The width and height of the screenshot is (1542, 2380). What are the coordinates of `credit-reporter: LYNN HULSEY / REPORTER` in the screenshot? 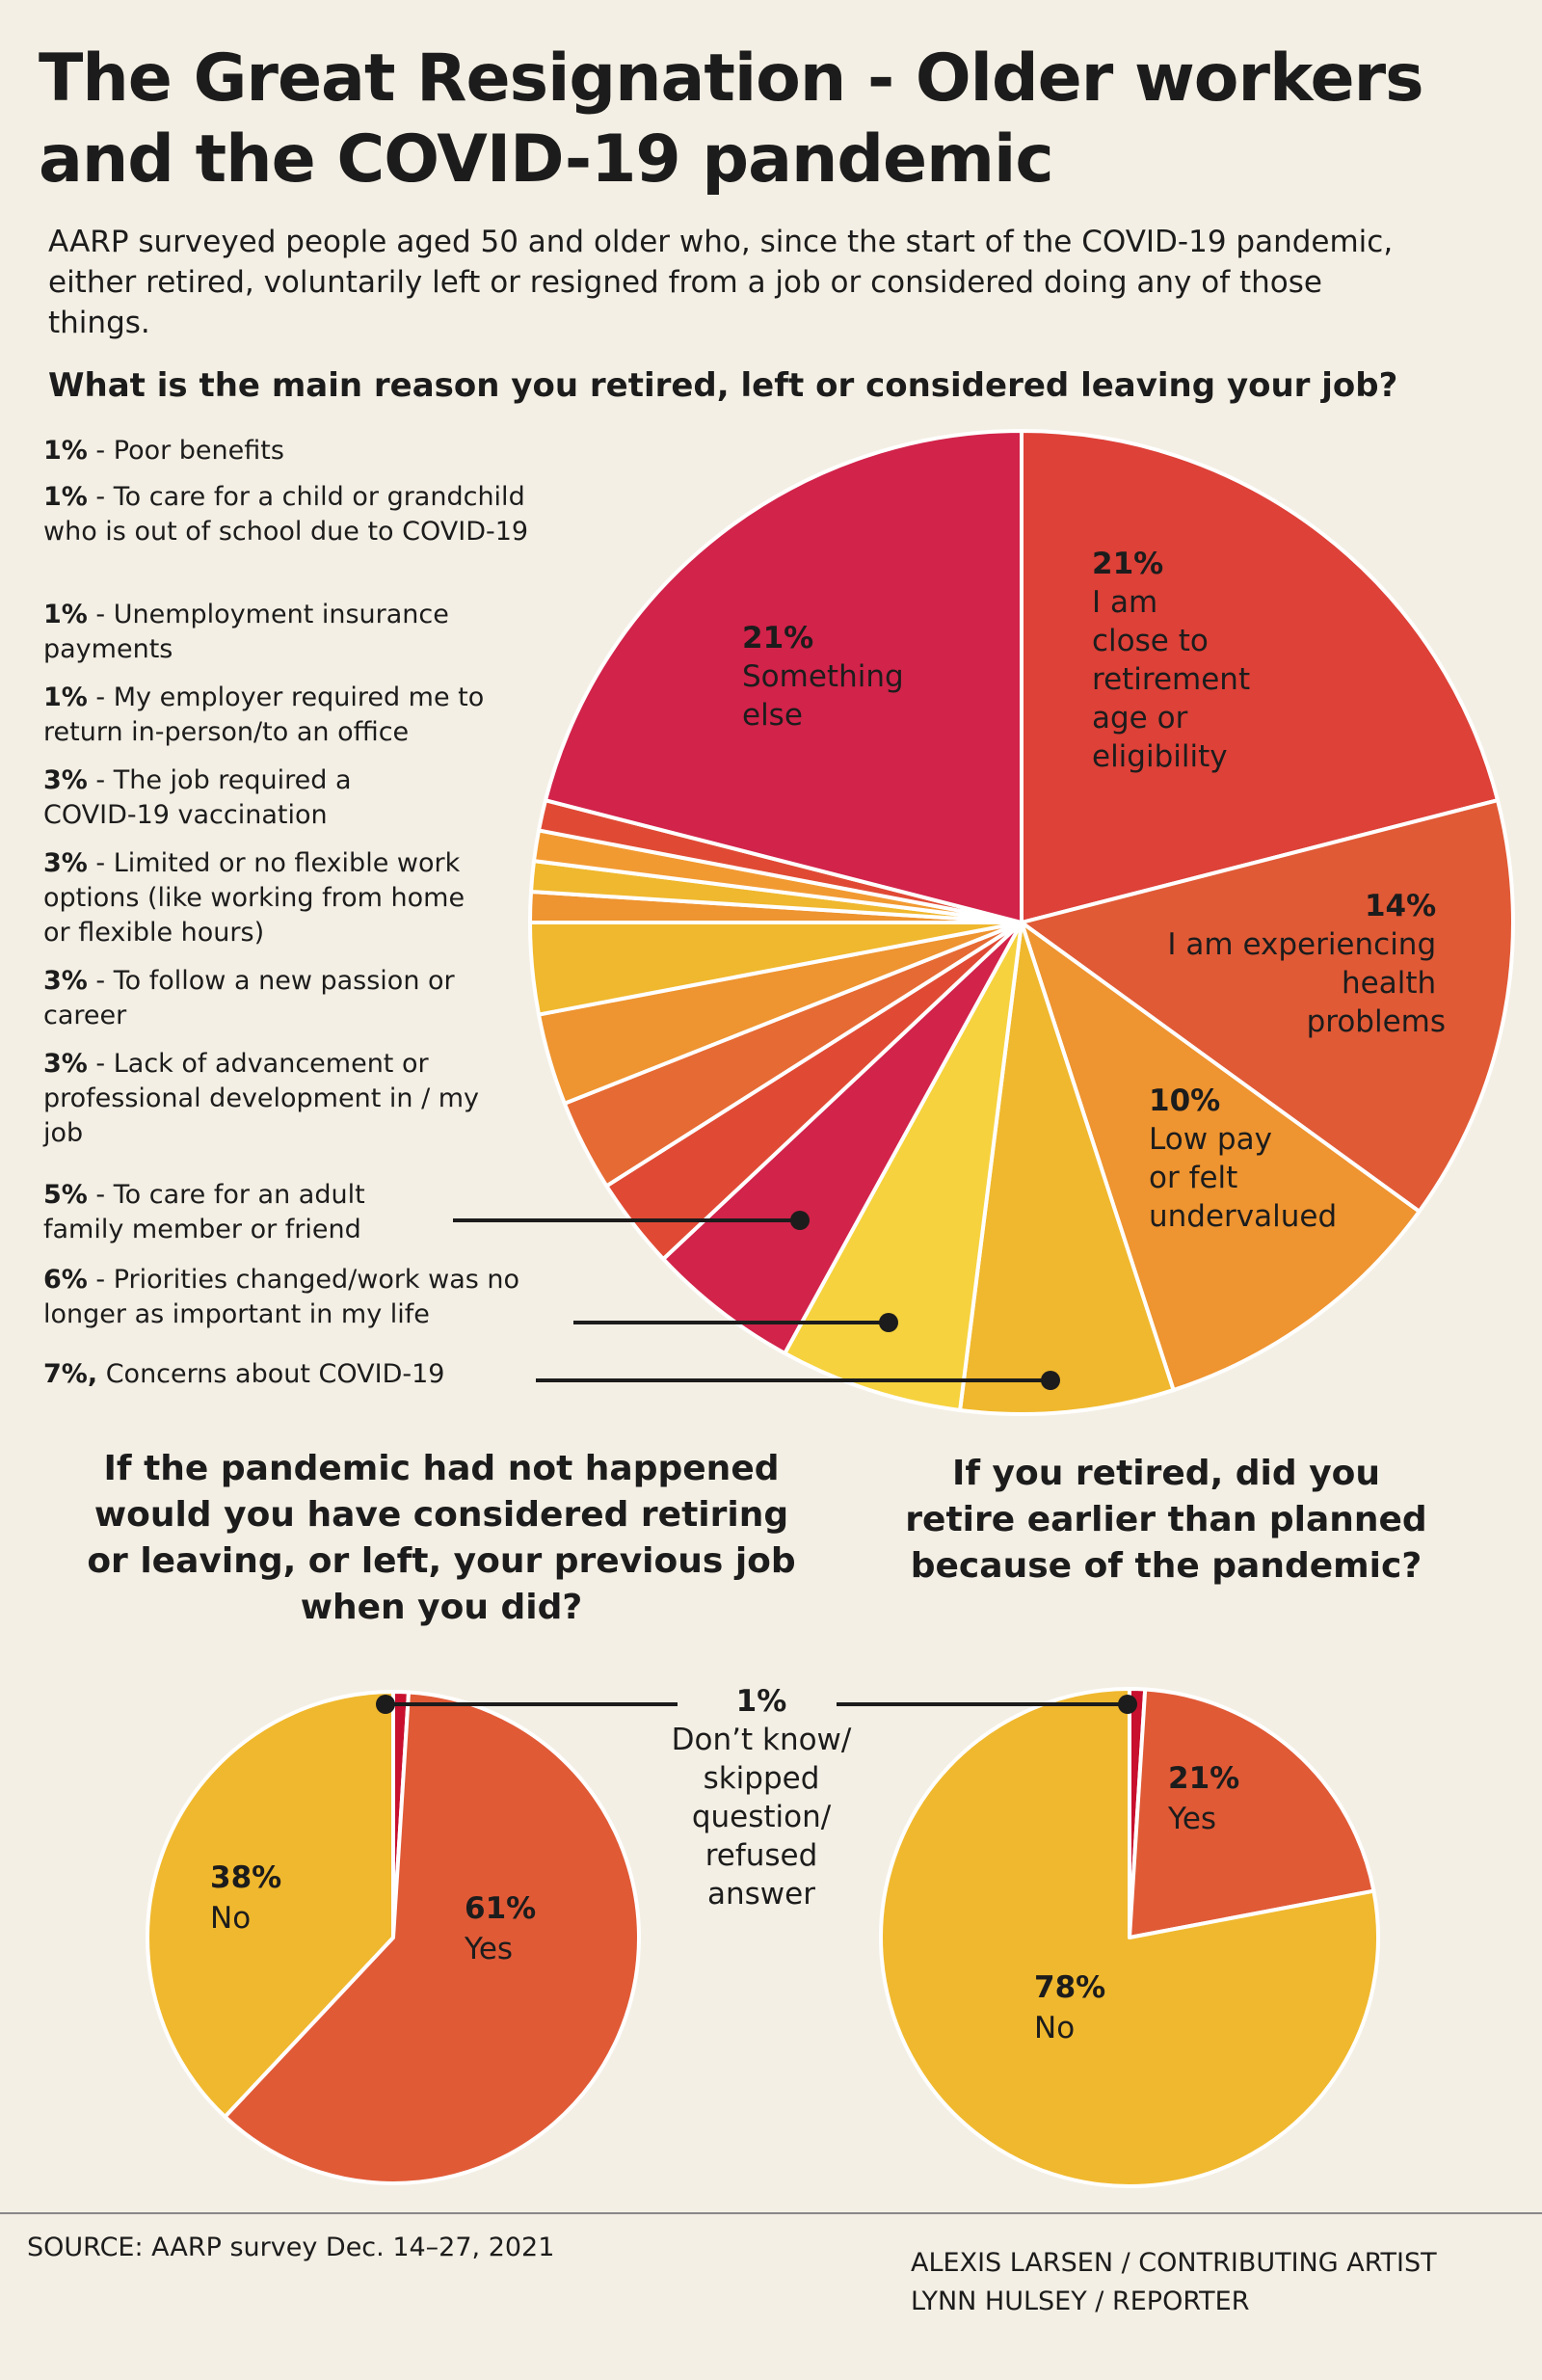 It's located at (1080, 2301).